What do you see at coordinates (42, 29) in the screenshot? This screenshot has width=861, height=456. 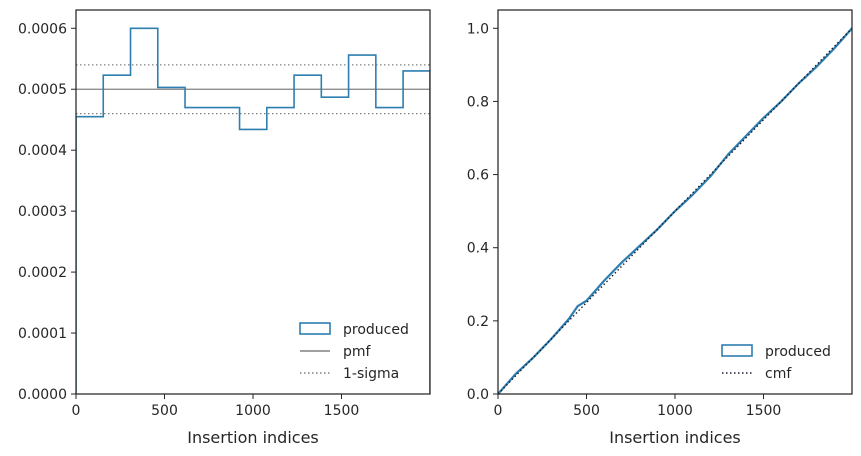 I see `y-tick-label: 0.0006` at bounding box center [42, 29].